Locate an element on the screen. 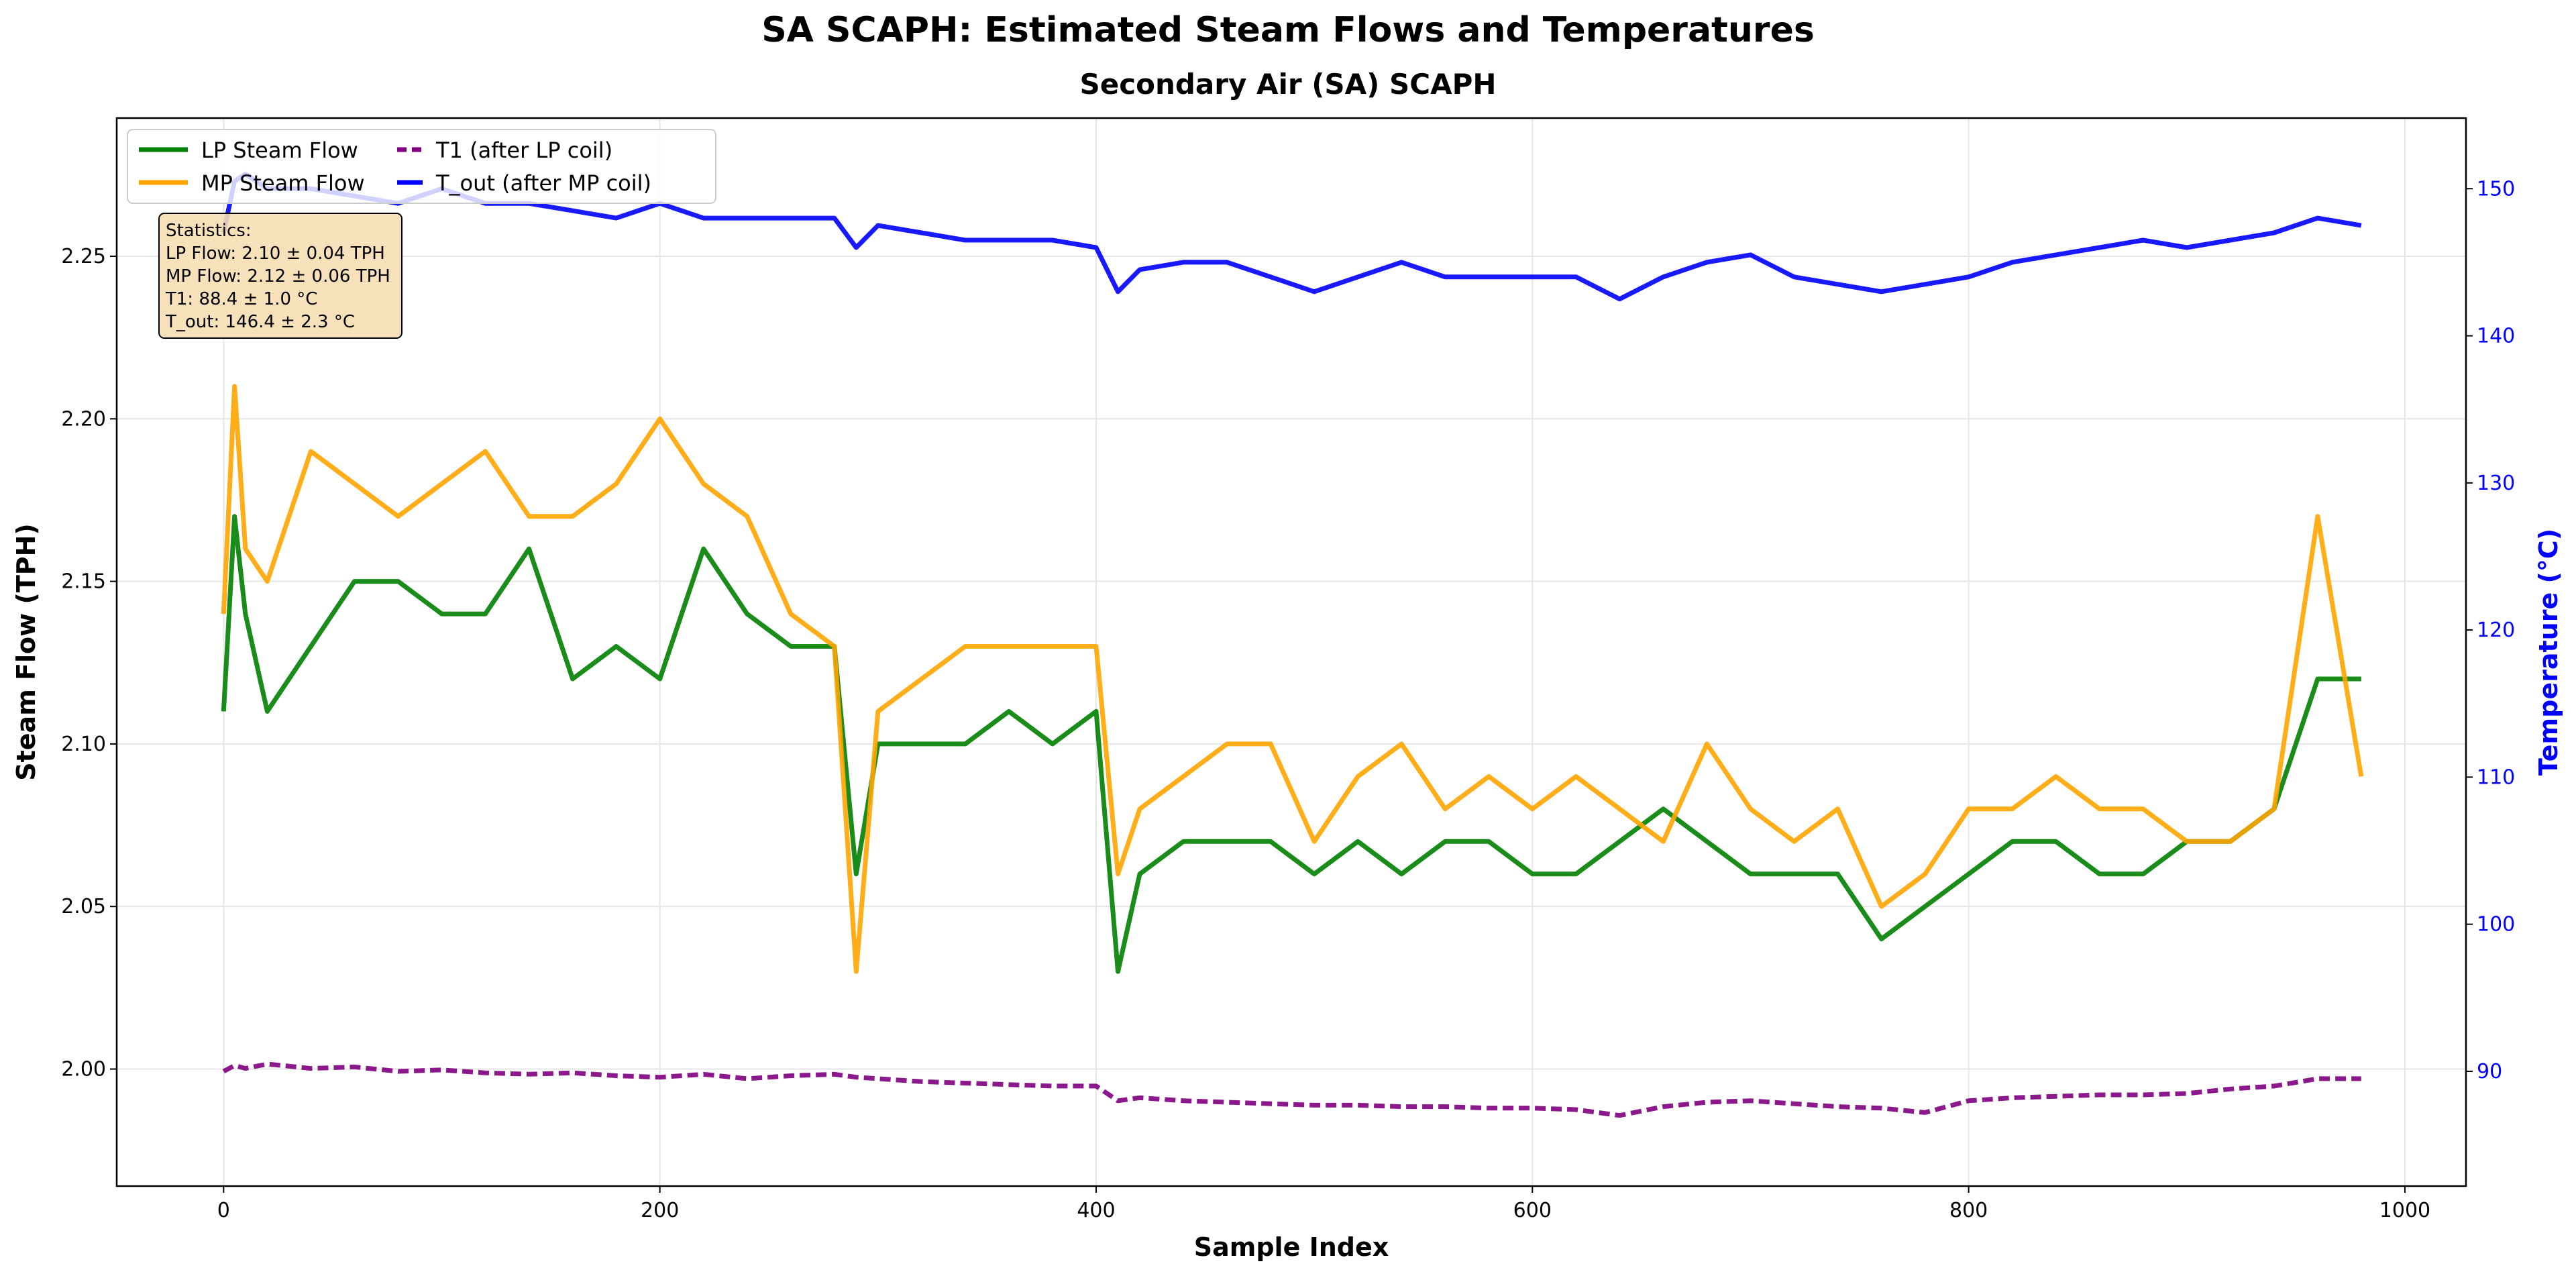 This screenshot has width=2576, height=1278. x-tick-label: 1000 is located at coordinates (2404, 1210).